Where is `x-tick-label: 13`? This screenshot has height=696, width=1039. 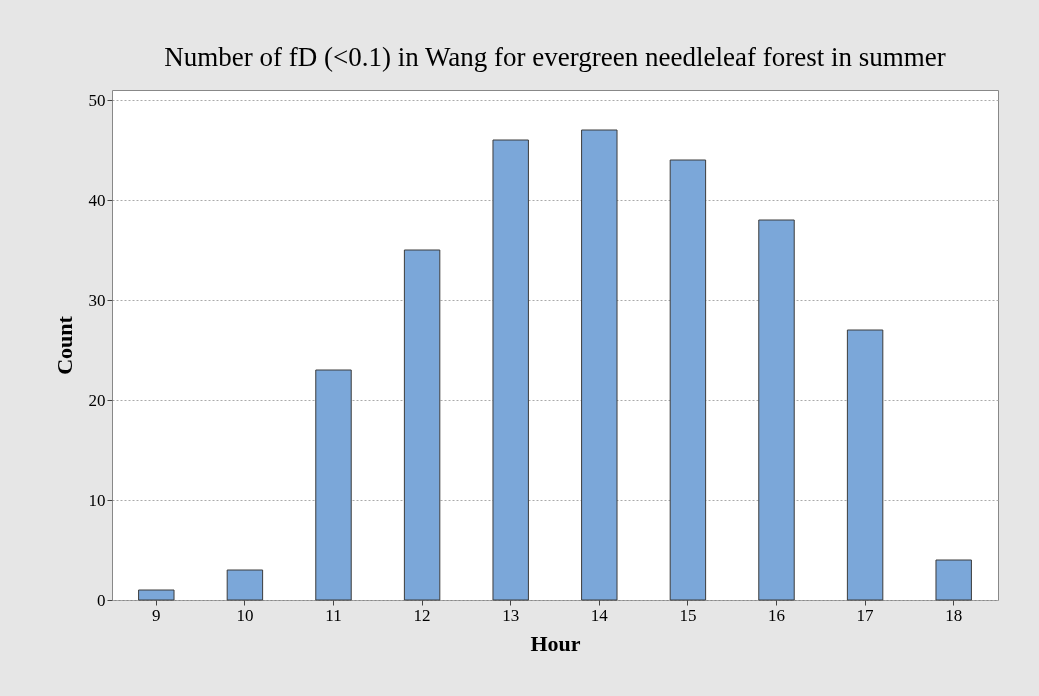
x-tick-label: 13 is located at coordinates (511, 615).